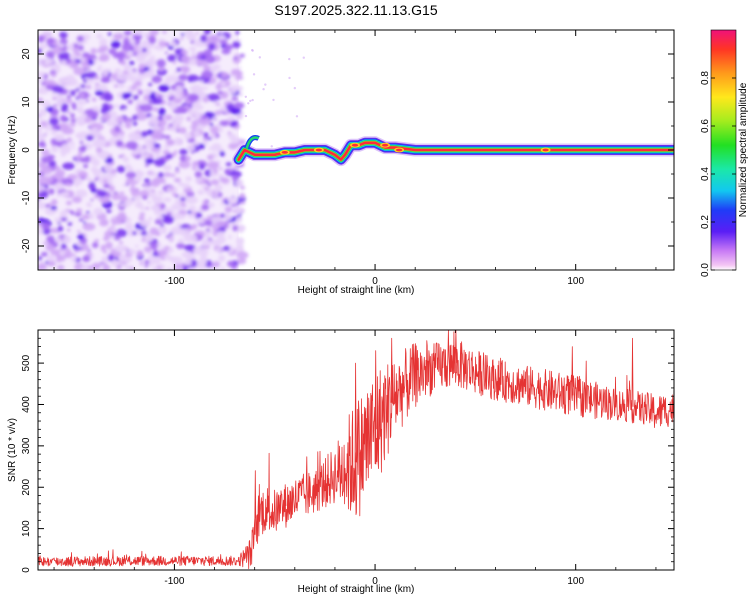 This screenshot has height=600, width=750. What do you see at coordinates (453, 151) in the screenshot?
I see `ridge-trace` at bounding box center [453, 151].